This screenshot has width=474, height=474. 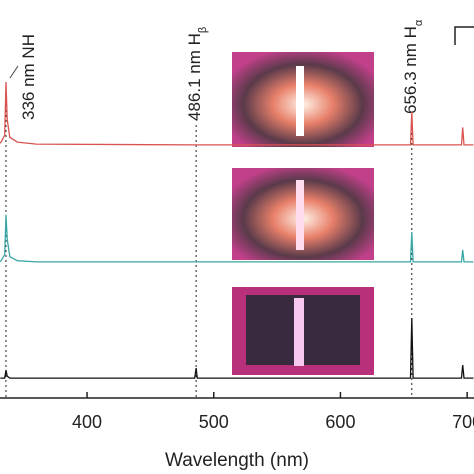 What do you see at coordinates (203, 30) in the screenshot?
I see `annotation-sub: β` at bounding box center [203, 30].